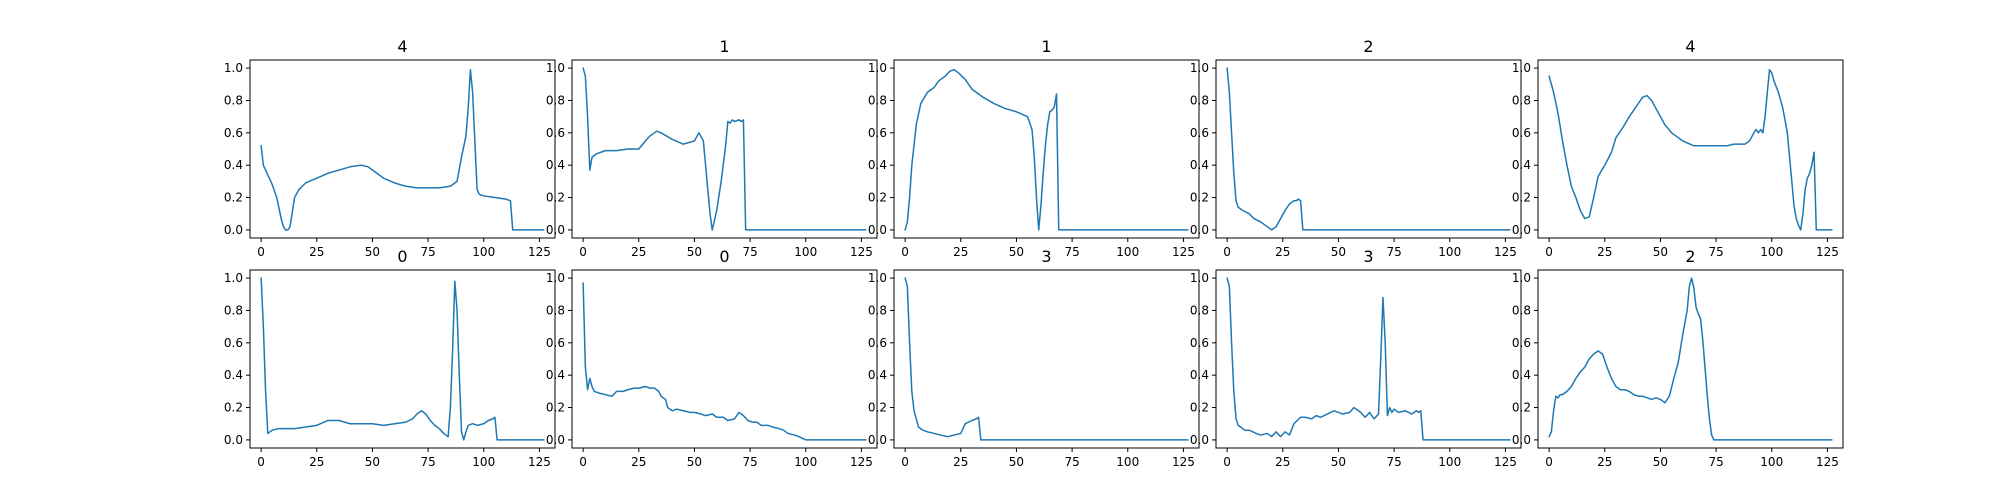 Image resolution: width=2000 pixels, height=500 pixels. I want to click on subplot-1: 4 0 25 50 75 100 125 0.0 0.2 0.4 0.6 0.8 1.0, so click(390, 148).